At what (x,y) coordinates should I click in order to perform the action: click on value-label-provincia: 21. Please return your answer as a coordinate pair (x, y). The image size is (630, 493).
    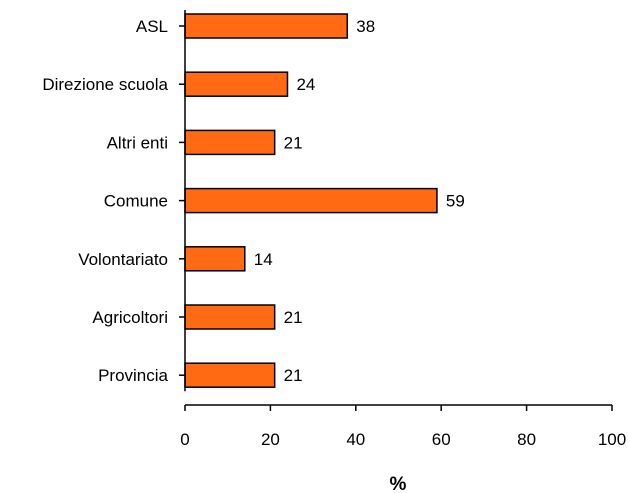
    Looking at the image, I should click on (293, 375).